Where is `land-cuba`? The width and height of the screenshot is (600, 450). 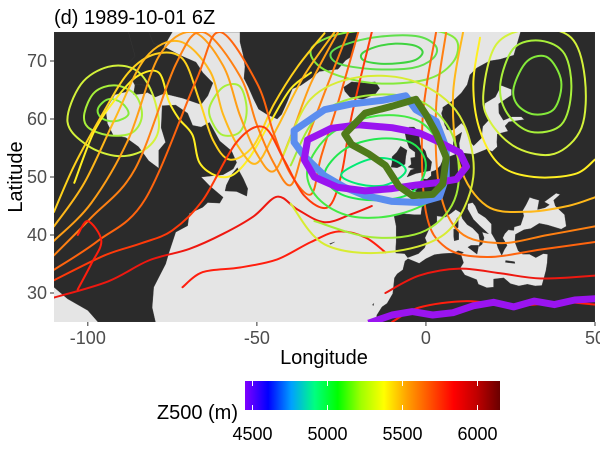 land-cuba is located at coordinates (157, 340).